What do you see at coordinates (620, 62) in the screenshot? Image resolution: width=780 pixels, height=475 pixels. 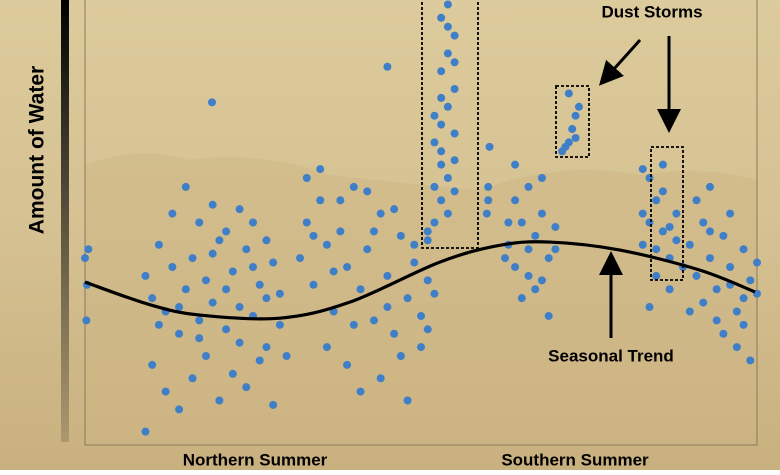 I see `annotation-arrow` at bounding box center [620, 62].